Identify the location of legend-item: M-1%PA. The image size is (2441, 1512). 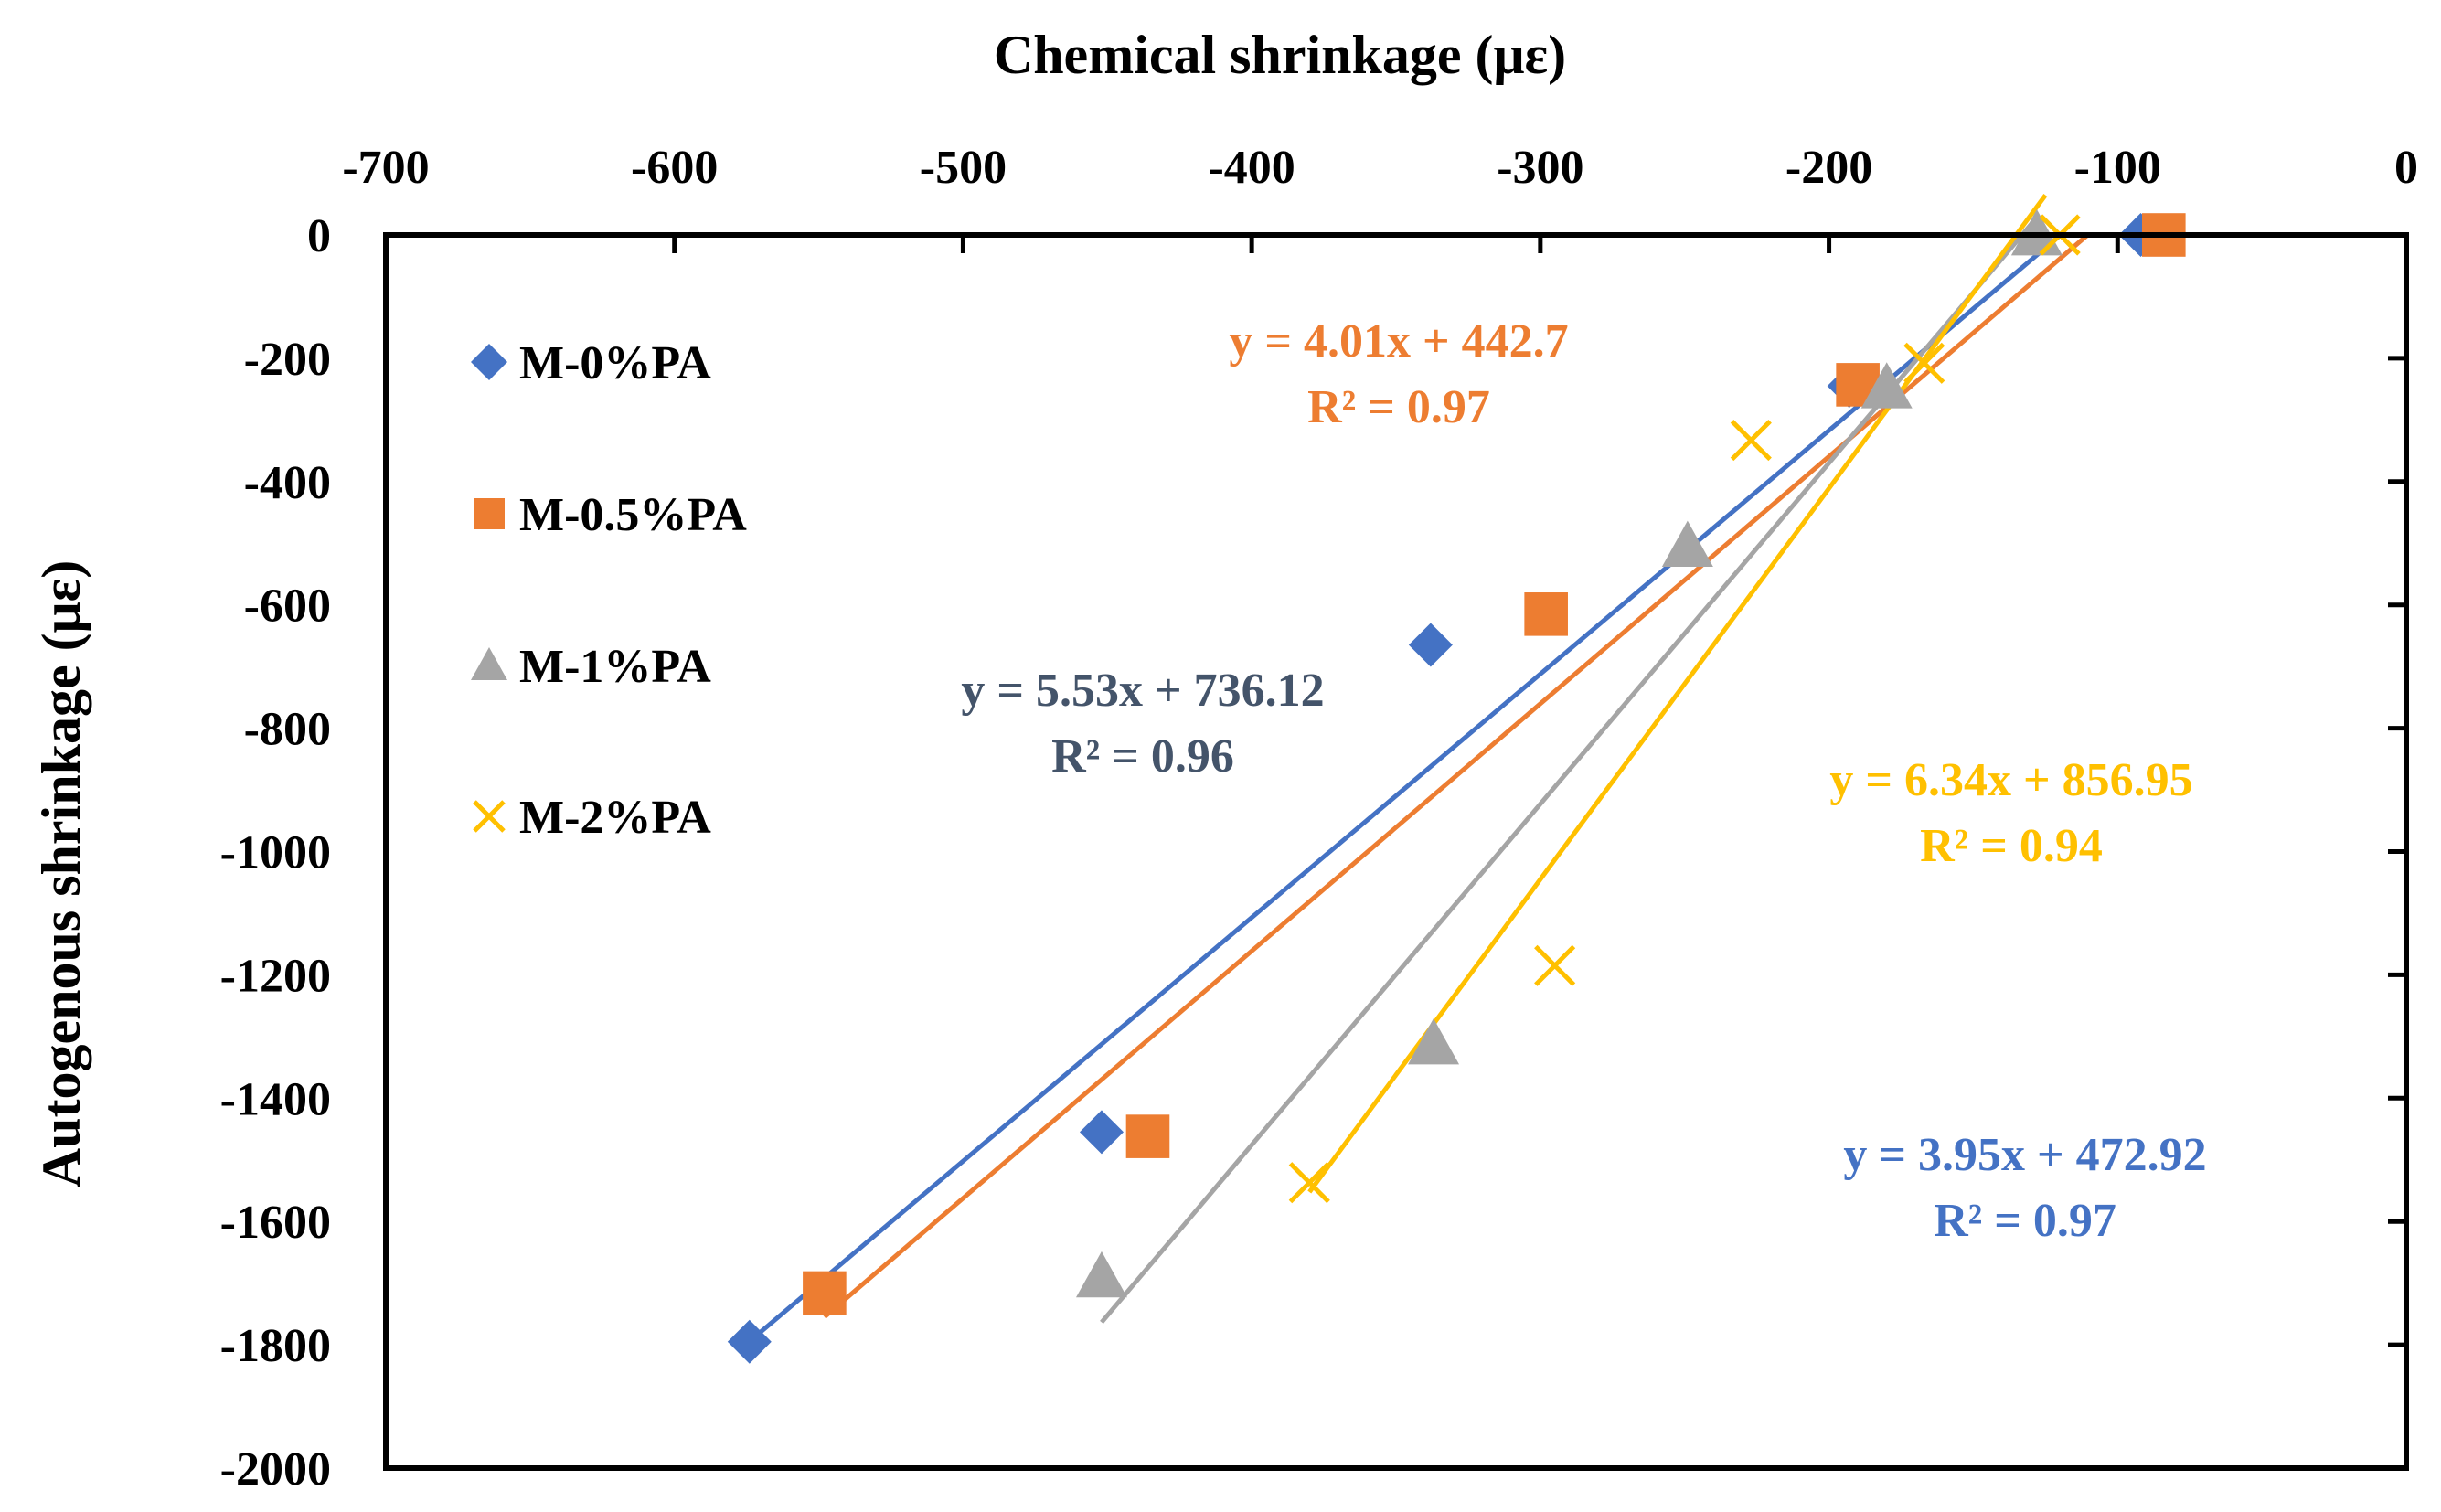
(591, 667).